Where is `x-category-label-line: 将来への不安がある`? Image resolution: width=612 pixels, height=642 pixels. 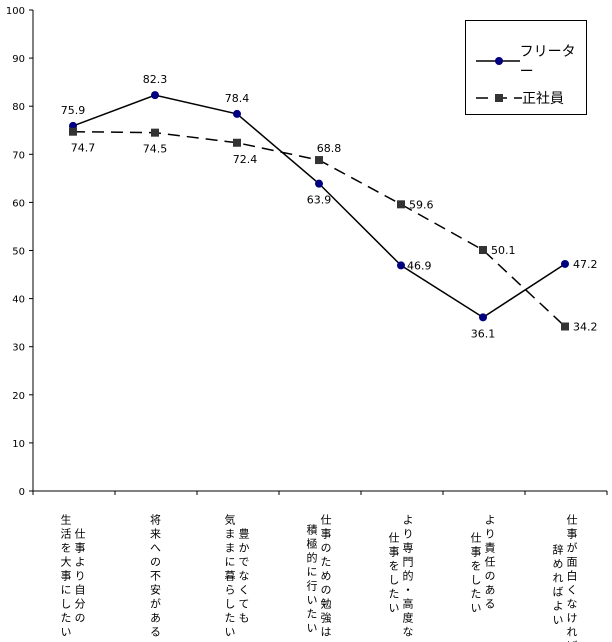 x-category-label-line: 将来への不安がある is located at coordinates (155, 577).